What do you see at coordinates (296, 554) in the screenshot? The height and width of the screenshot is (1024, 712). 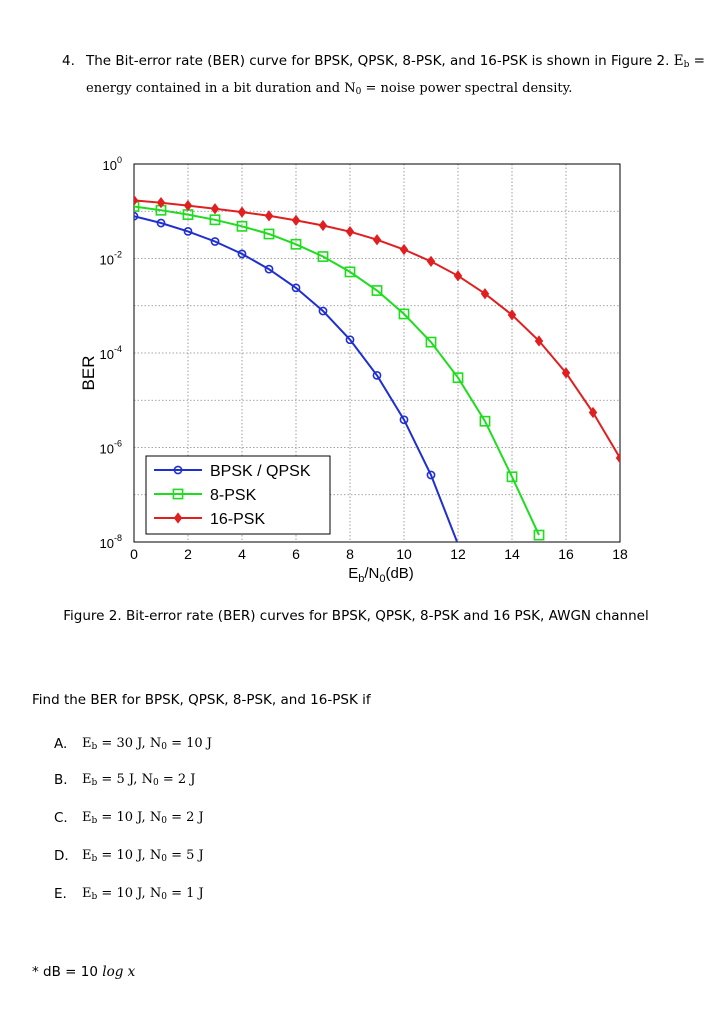 I see `x-tick-label: 6` at bounding box center [296, 554].